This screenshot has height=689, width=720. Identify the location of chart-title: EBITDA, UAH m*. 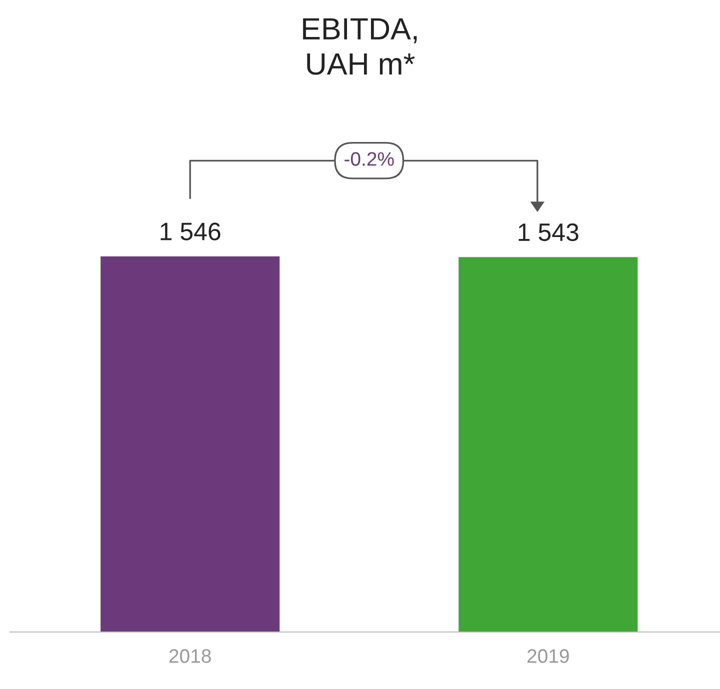
(360, 46).